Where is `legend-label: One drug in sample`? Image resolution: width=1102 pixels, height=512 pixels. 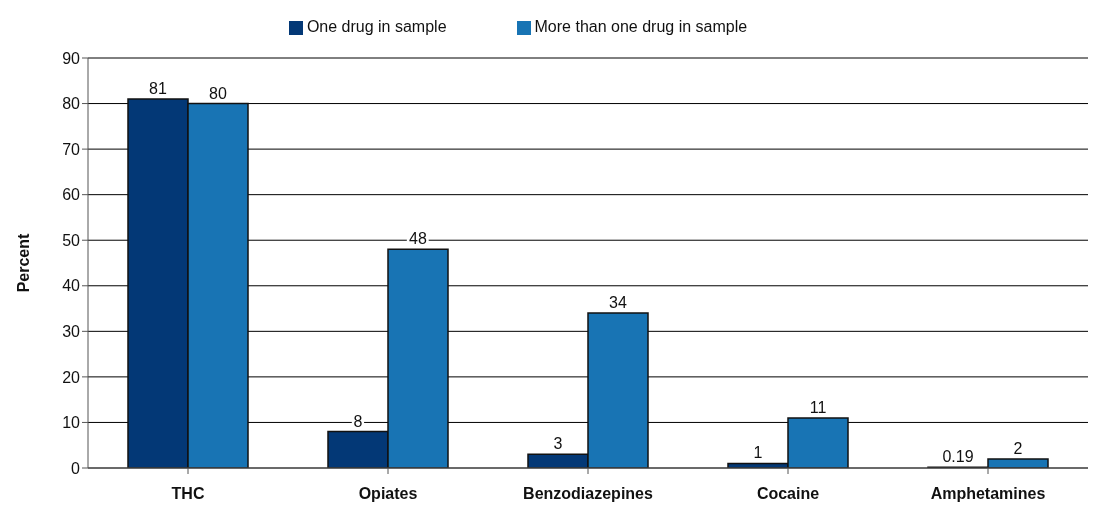
legend-label: One drug in sample is located at coordinates (376, 26).